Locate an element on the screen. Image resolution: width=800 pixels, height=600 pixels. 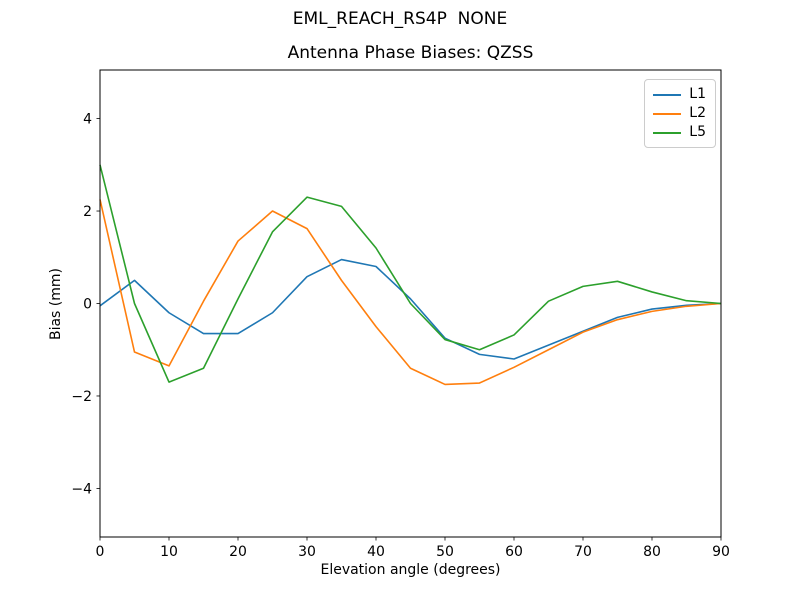
x-tick-label: 60 is located at coordinates (514, 552).